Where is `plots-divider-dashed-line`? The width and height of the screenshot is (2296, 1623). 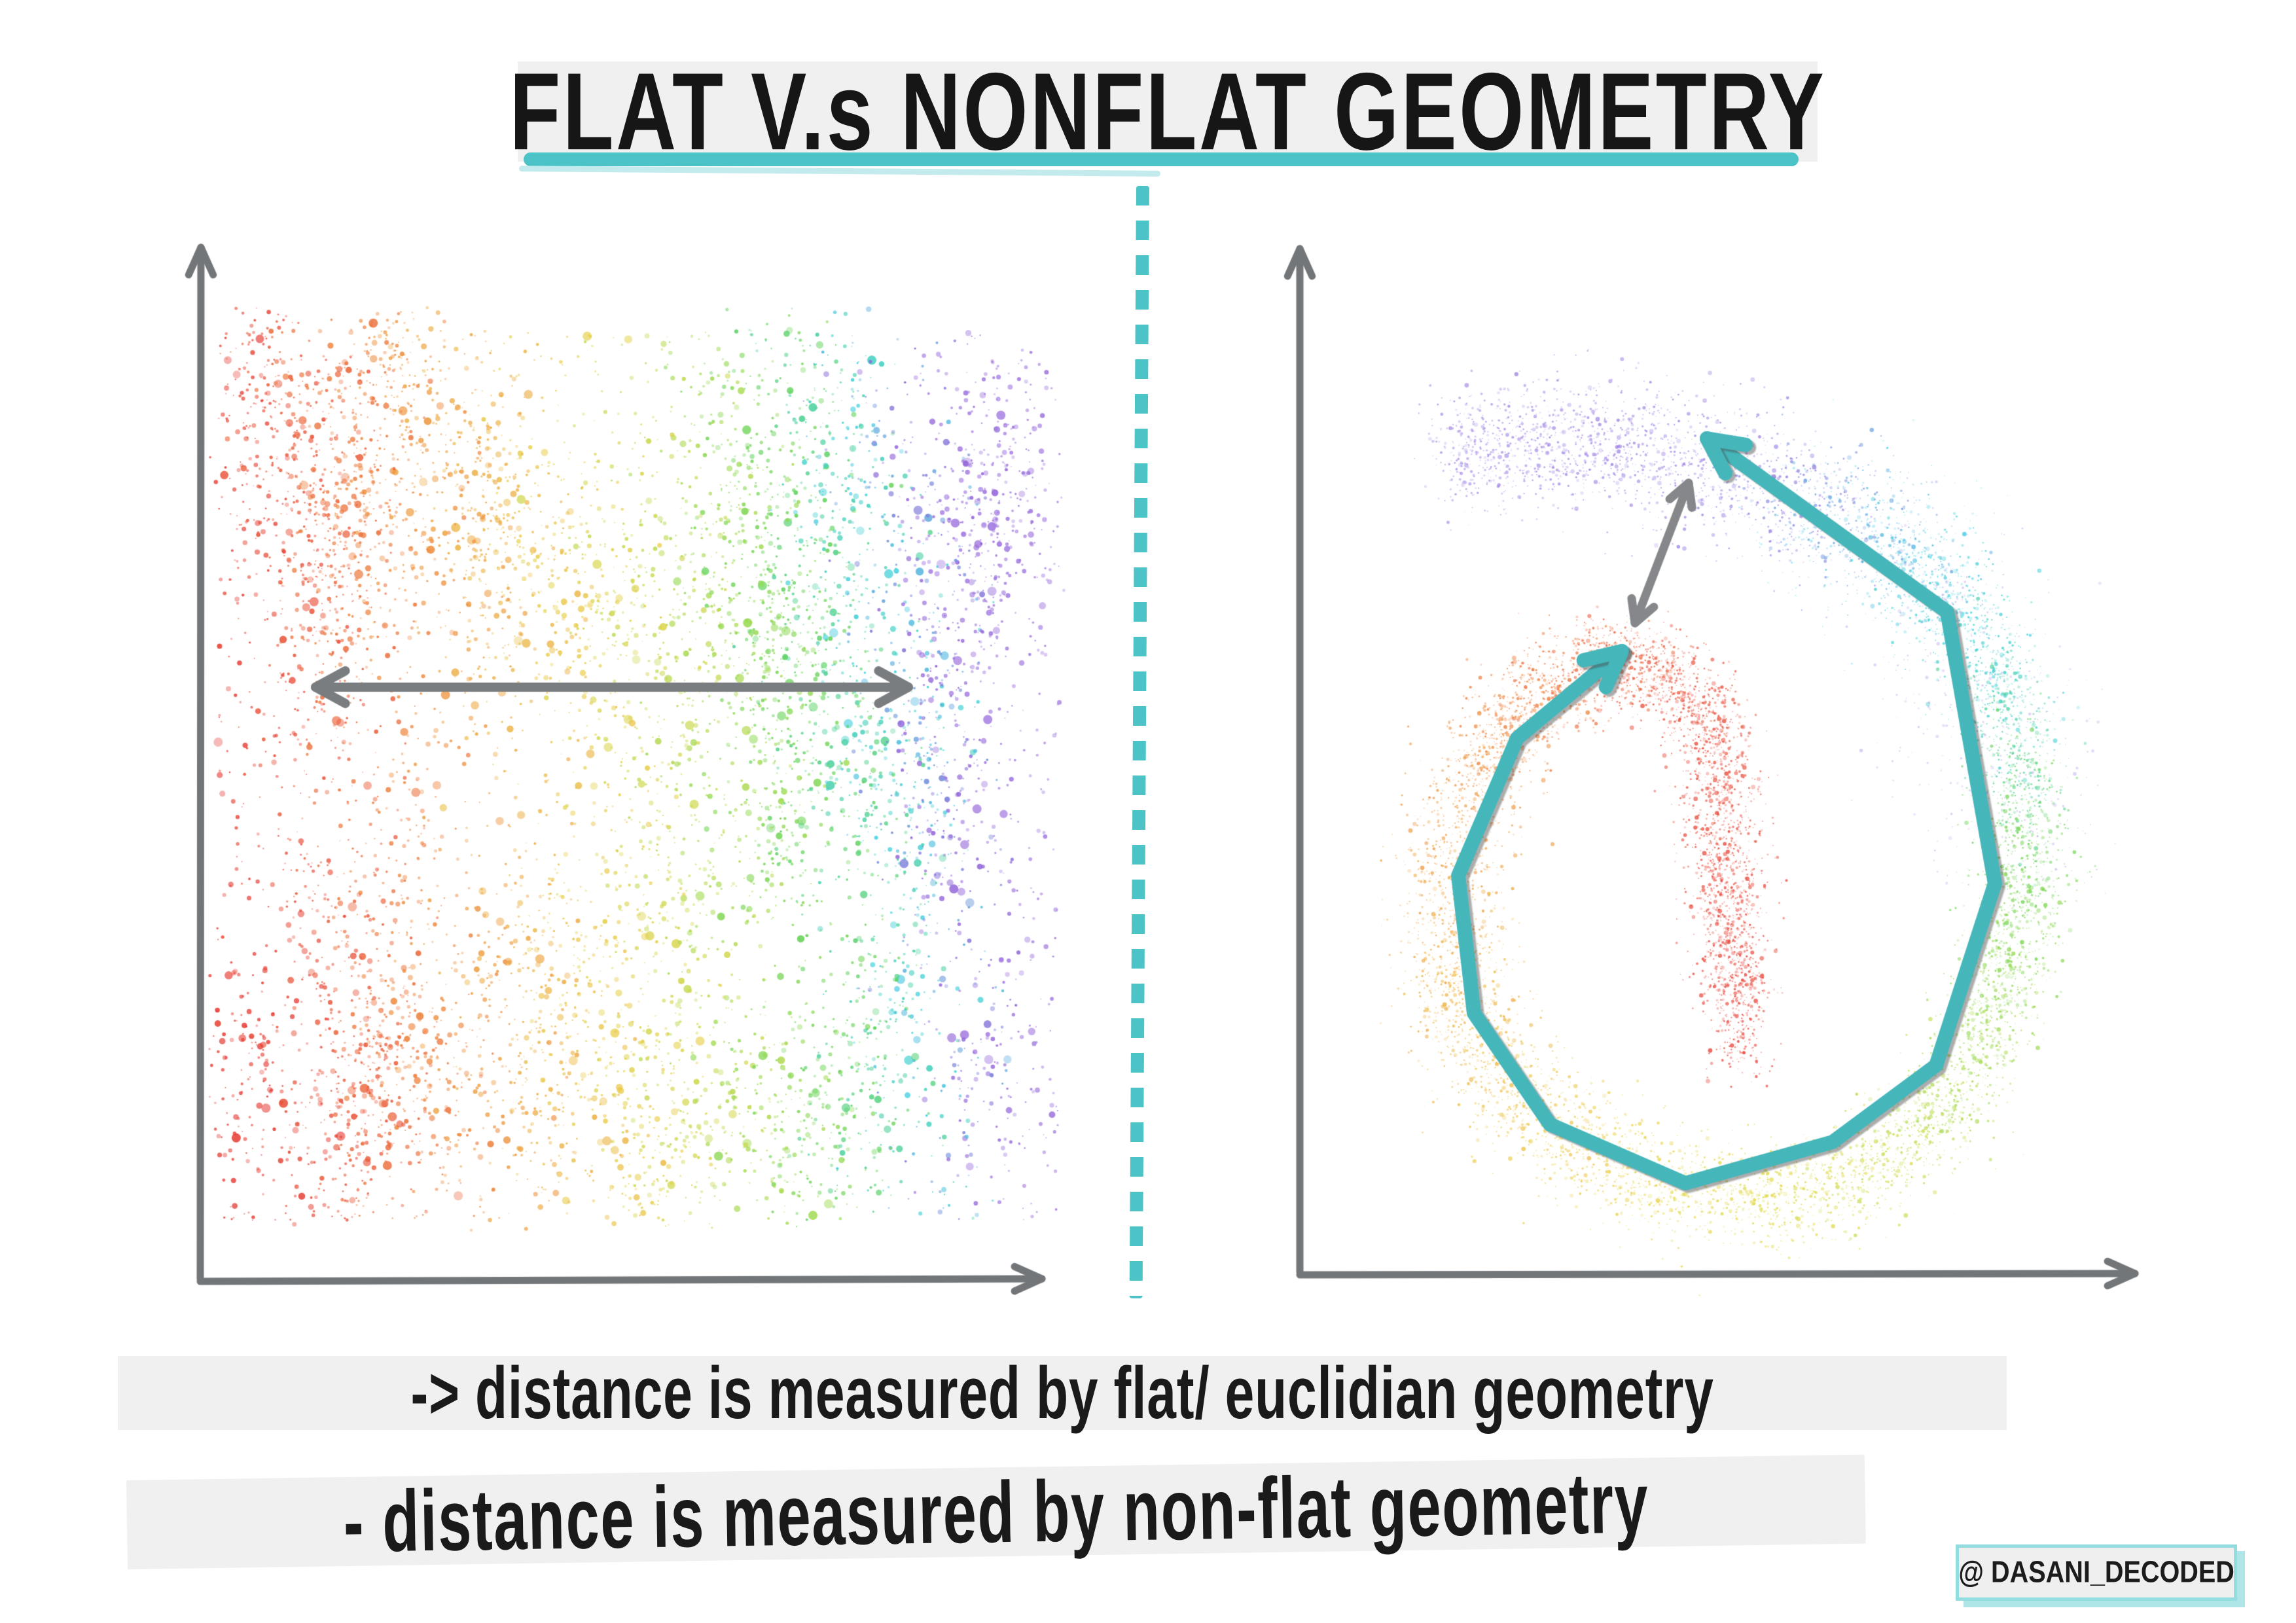
plots-divider-dashed-line is located at coordinates (1139, 742).